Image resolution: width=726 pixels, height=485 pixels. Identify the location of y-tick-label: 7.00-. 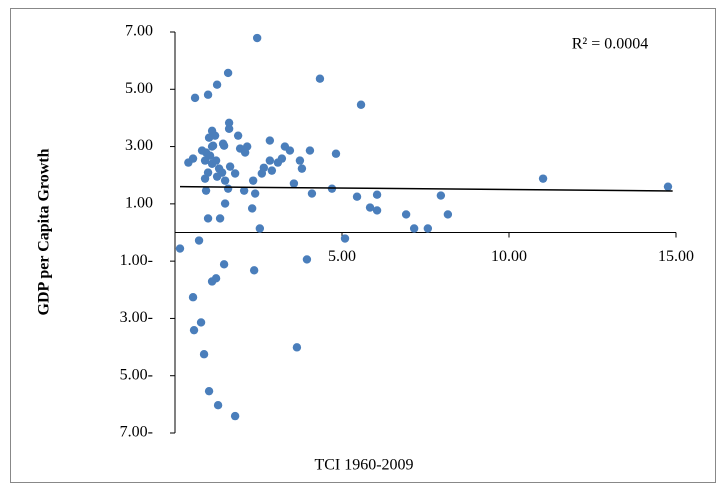
(136, 432).